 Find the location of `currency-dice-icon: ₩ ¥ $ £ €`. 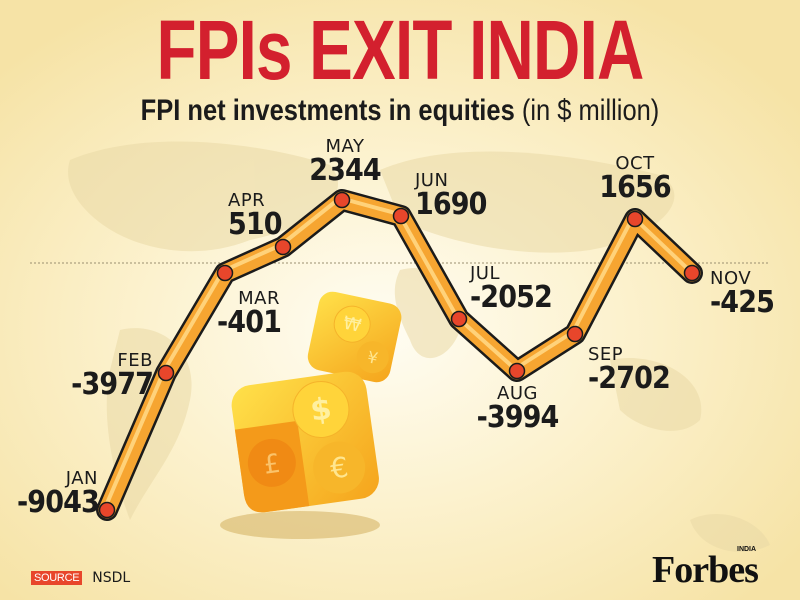

currency-dice-icon: ₩ ¥ $ £ € is located at coordinates (311, 415).